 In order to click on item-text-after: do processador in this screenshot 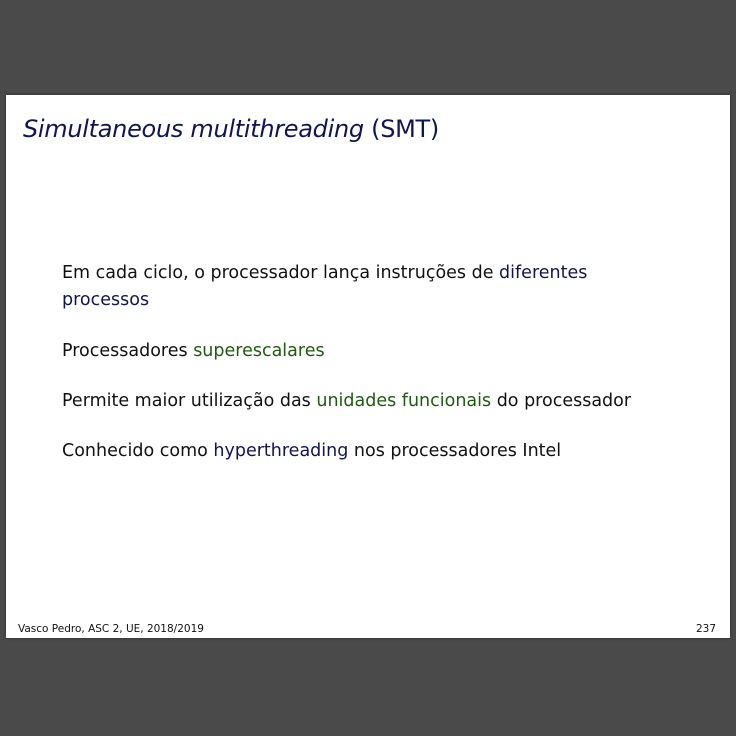, I will do `click(561, 401)`.